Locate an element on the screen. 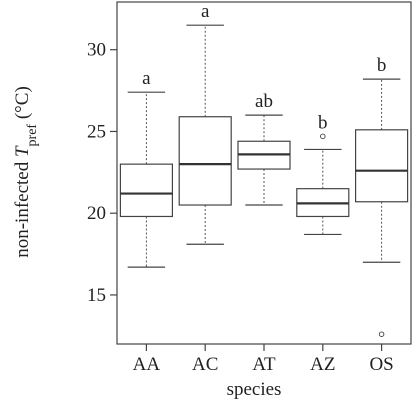  y-tick-label: 20 is located at coordinates (96, 213).